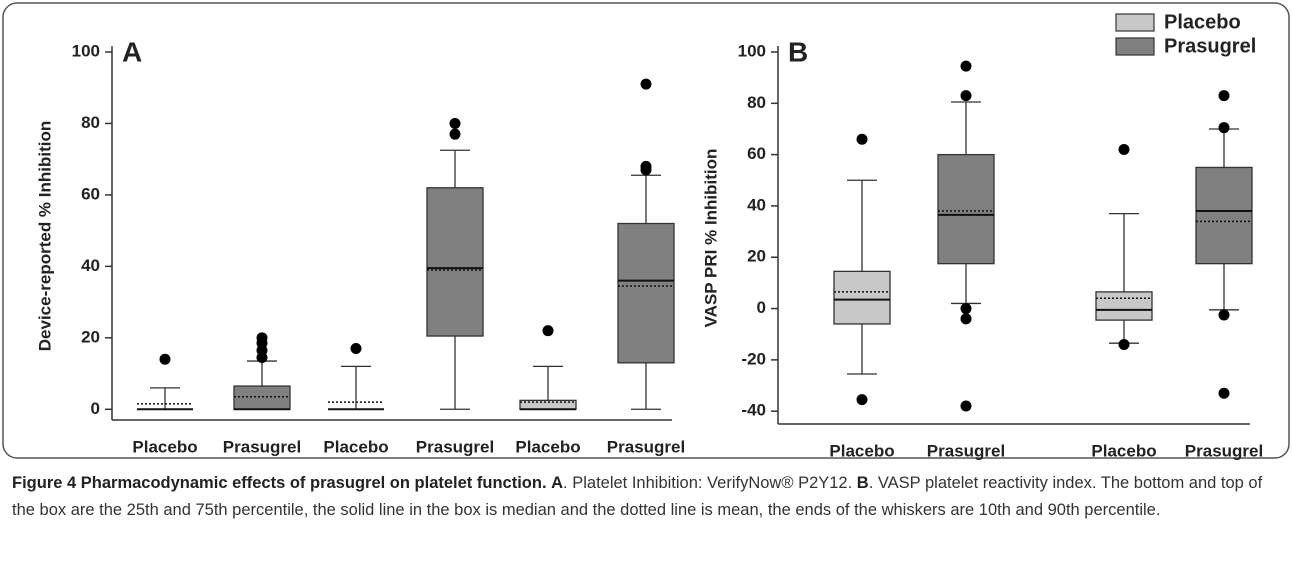 This screenshot has width=1292, height=577. I want to click on panel-label: B, so click(798, 51).